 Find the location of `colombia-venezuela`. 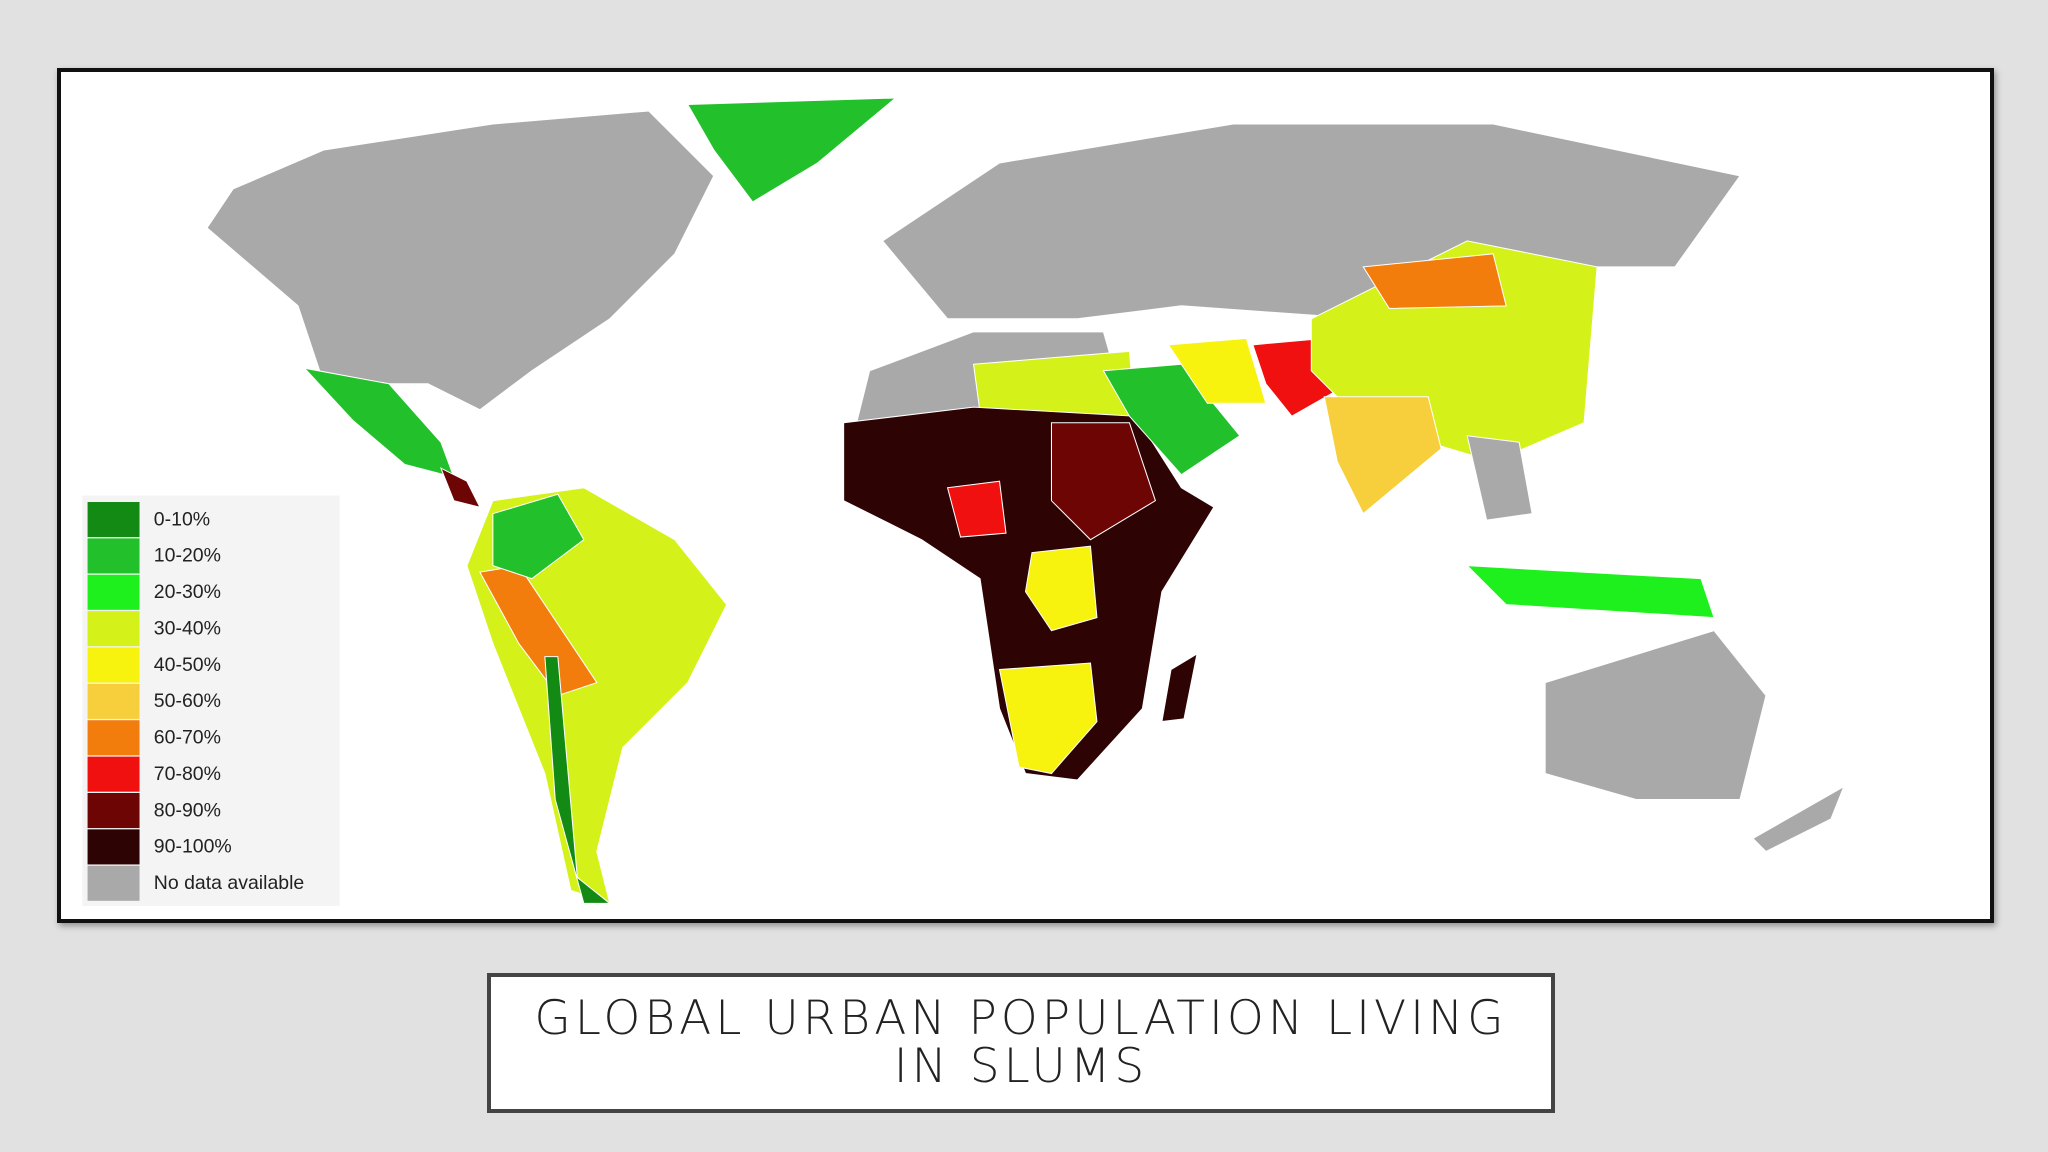

colombia-venezuela is located at coordinates (538, 536).